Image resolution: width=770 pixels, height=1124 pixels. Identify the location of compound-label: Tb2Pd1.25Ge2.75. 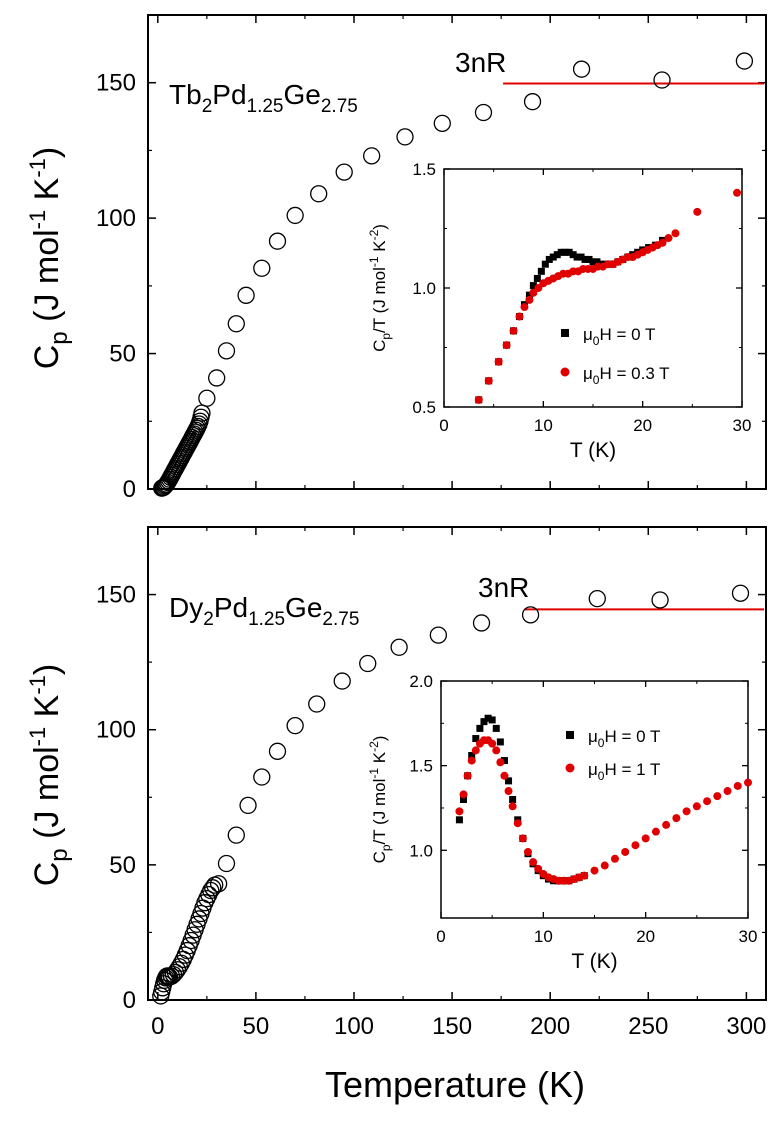
(263, 98).